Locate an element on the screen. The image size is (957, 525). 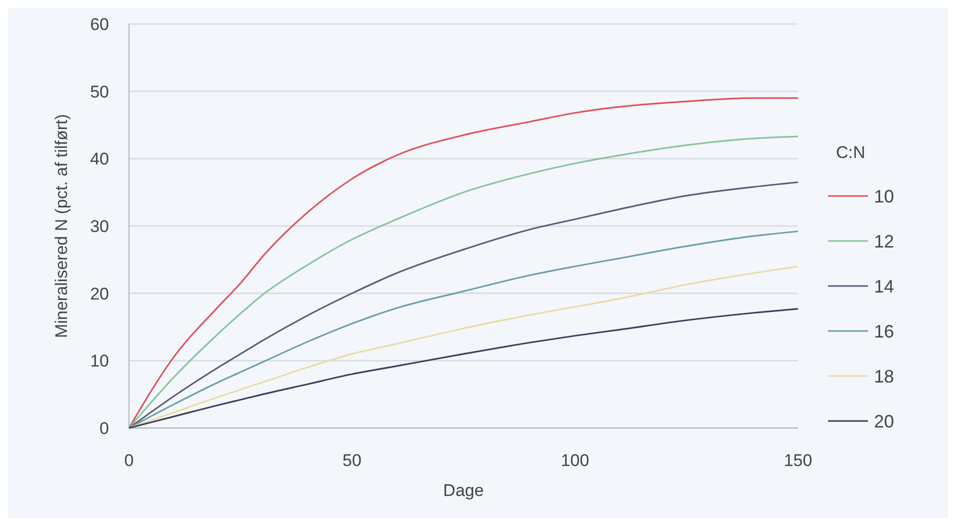
y-tick-label: 40 is located at coordinates (99, 159).